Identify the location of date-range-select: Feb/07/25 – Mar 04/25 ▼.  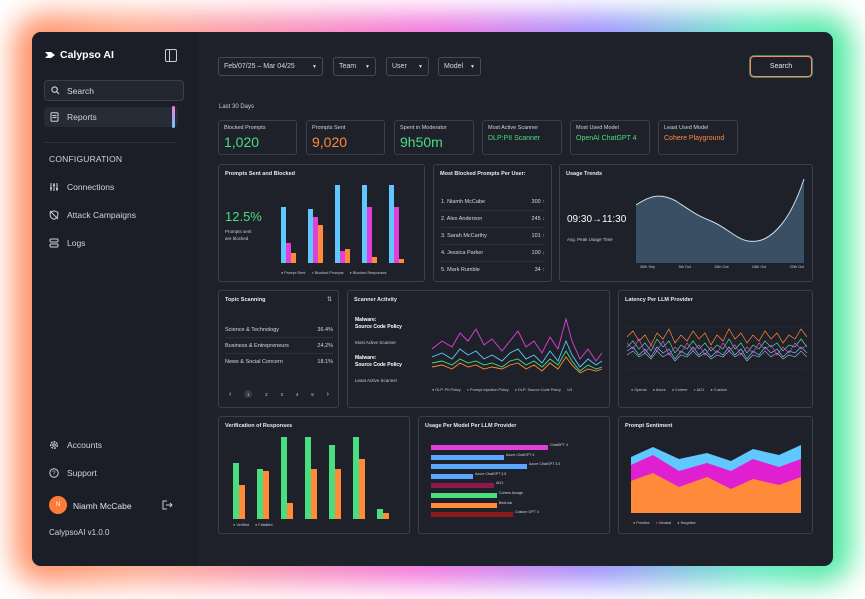
(270, 66).